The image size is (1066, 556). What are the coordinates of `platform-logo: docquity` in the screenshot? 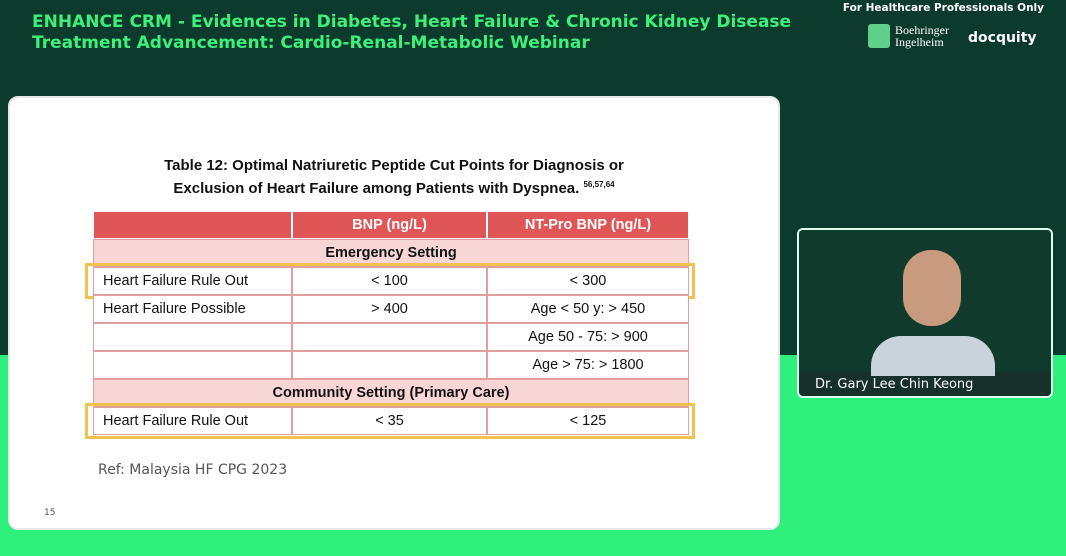 It's located at (1002, 38).